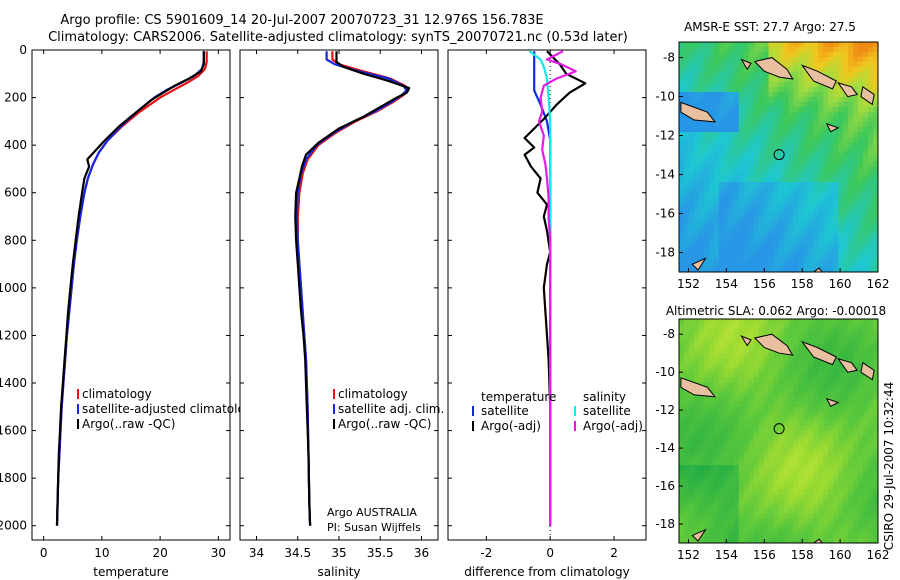 Image resolution: width=900 pixels, height=580 pixels. Describe the element at coordinates (13, 526) in the screenshot. I see `y-tick-label: 2000` at that location.